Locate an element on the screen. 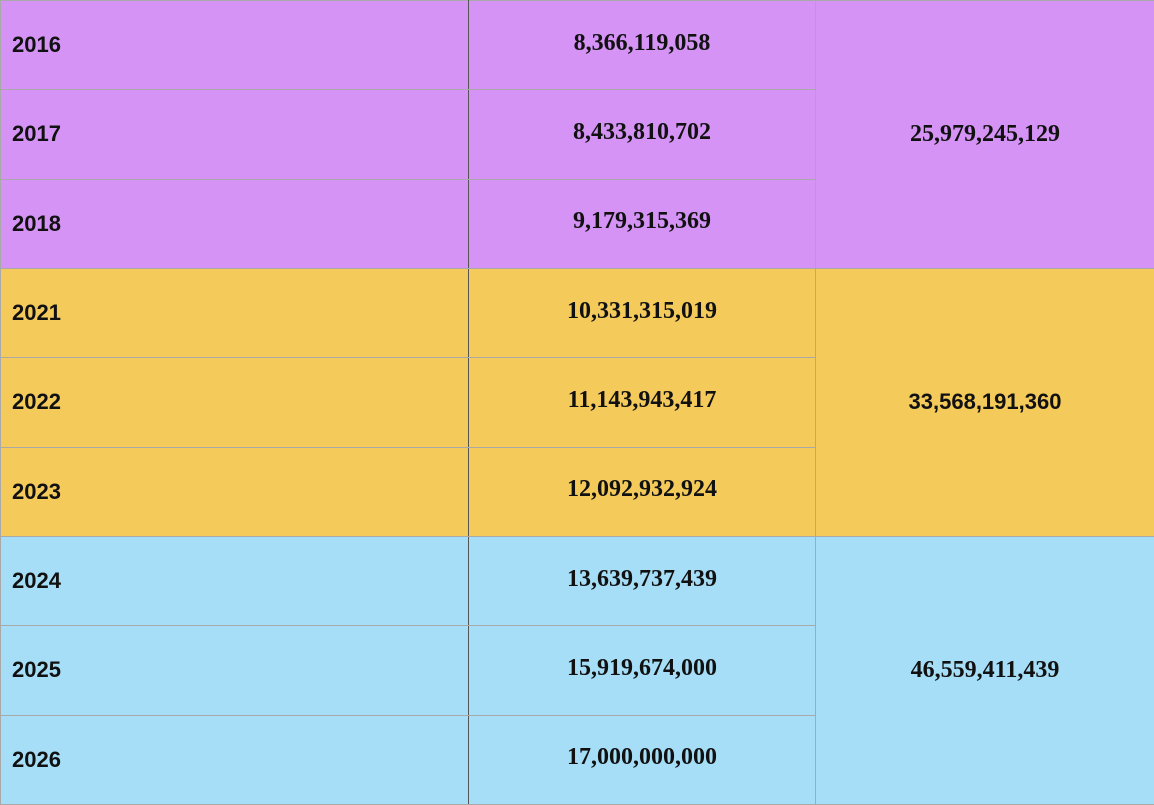 The image size is (1154, 805). year-cell: 2022 is located at coordinates (234, 402).